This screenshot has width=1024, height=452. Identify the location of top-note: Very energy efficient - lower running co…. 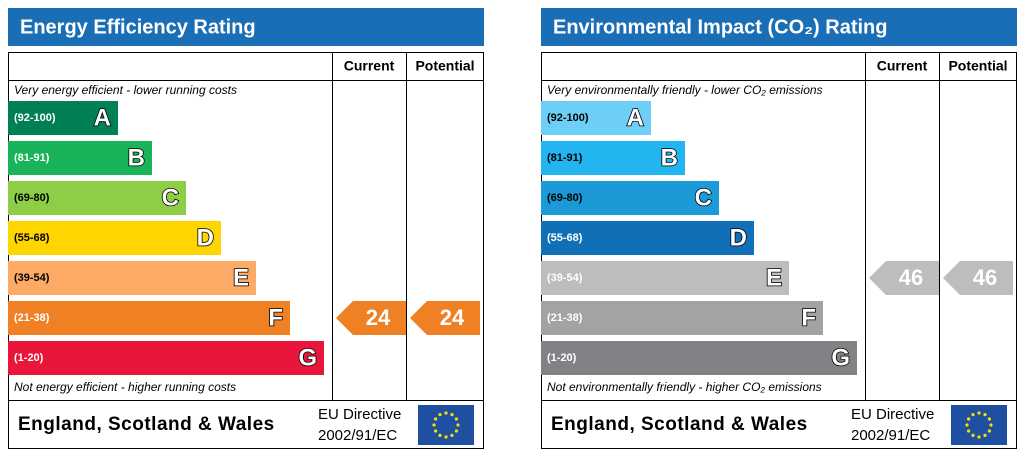
(125, 90).